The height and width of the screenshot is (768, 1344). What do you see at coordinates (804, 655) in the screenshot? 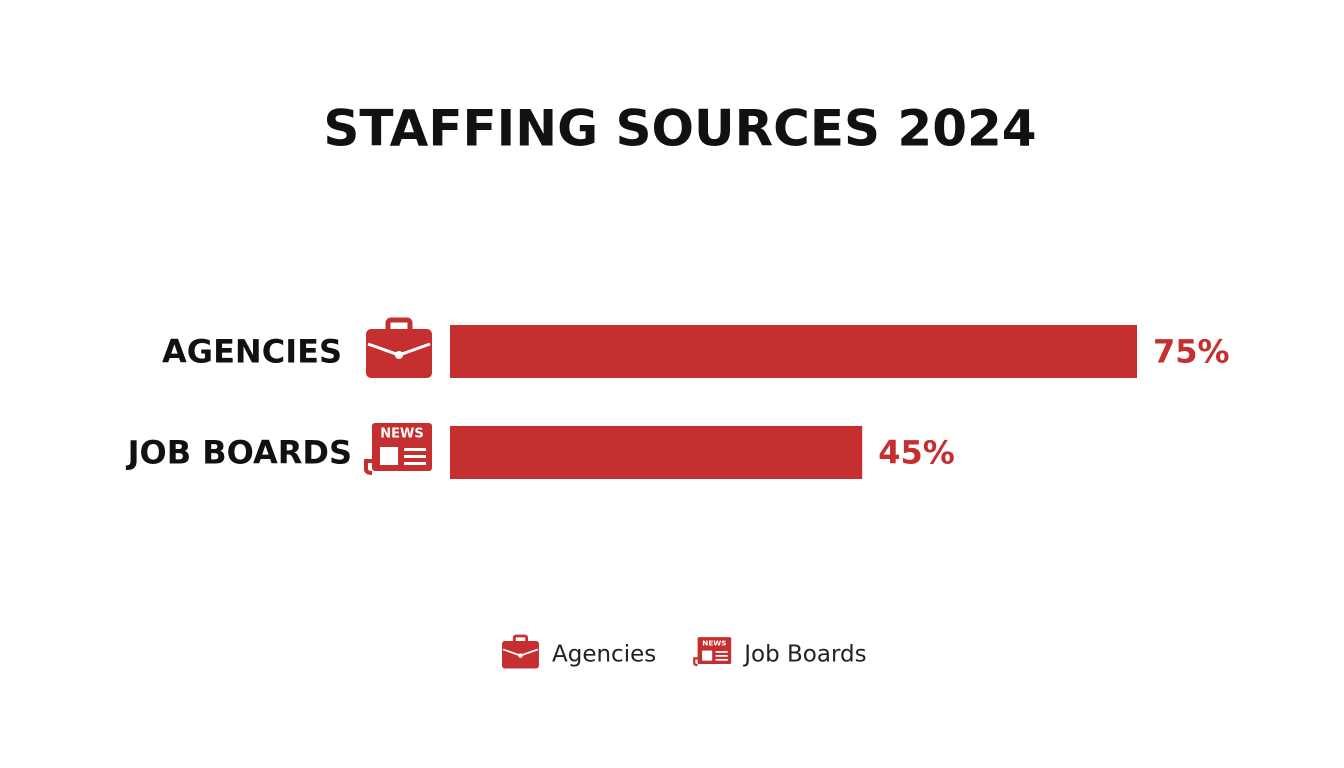
I see `legend-label: Job Boards` at bounding box center [804, 655].